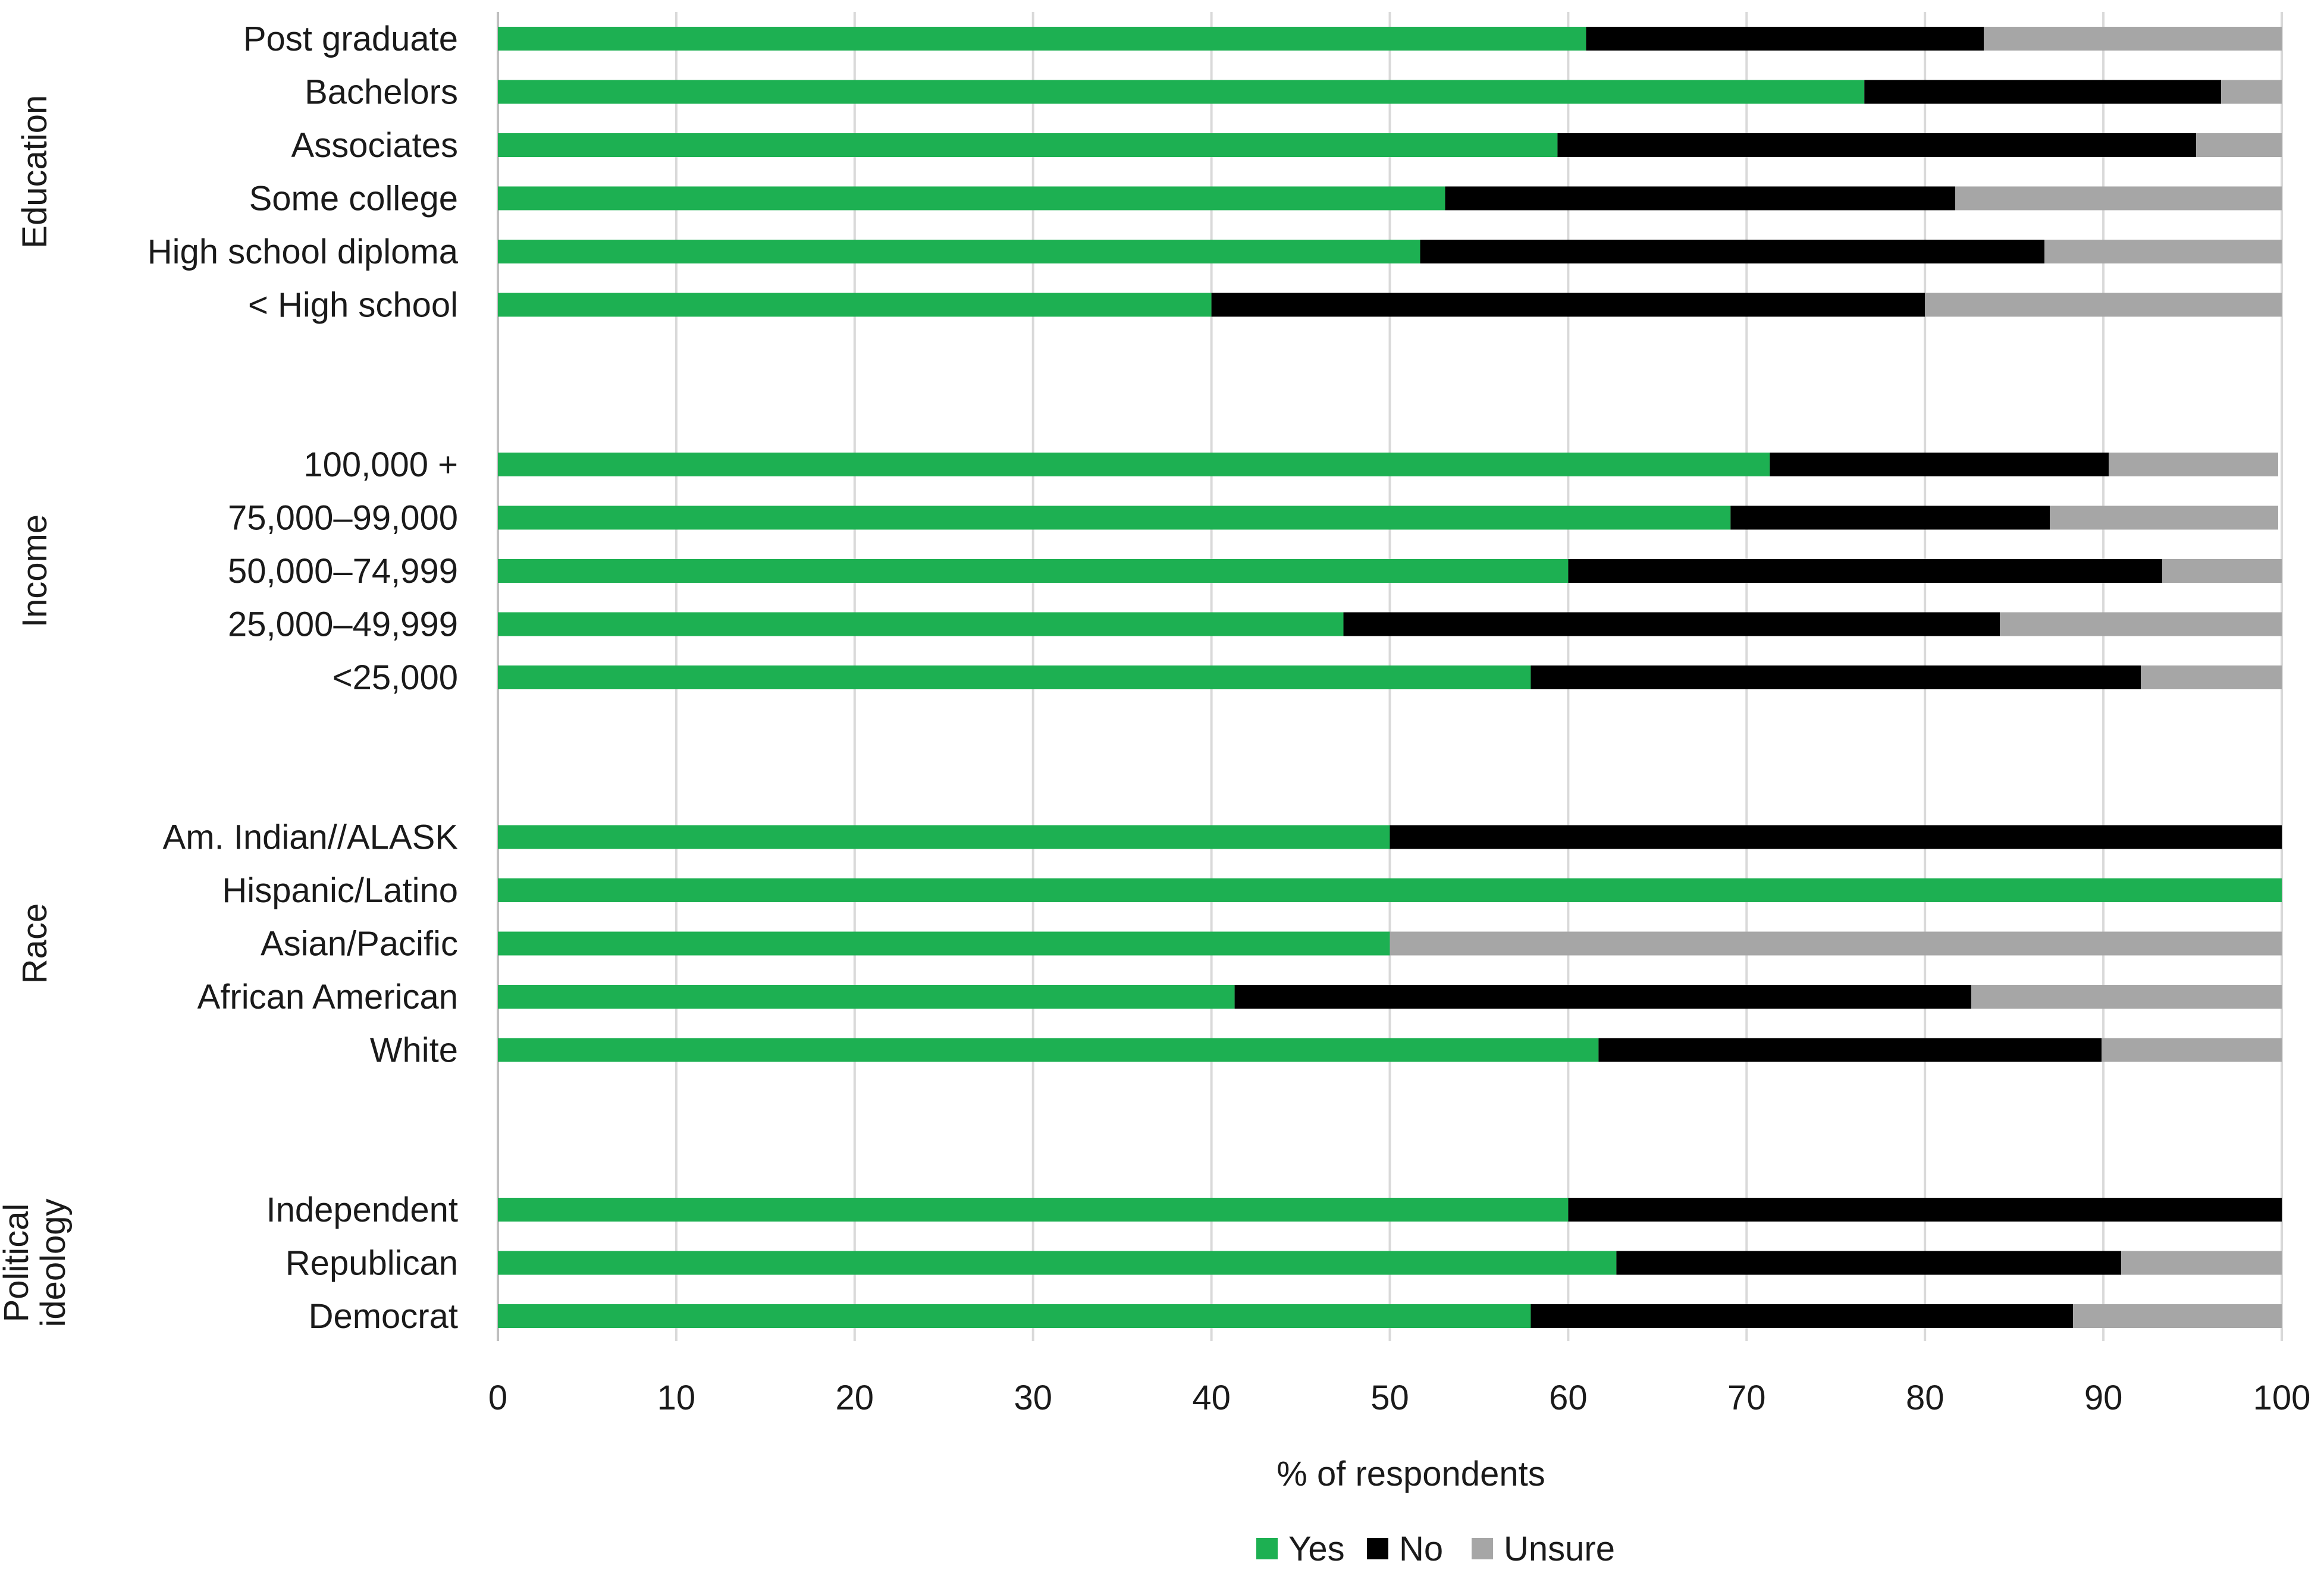  Describe the element at coordinates (1421, 1549) in the screenshot. I see `legend-label-no: No` at that location.